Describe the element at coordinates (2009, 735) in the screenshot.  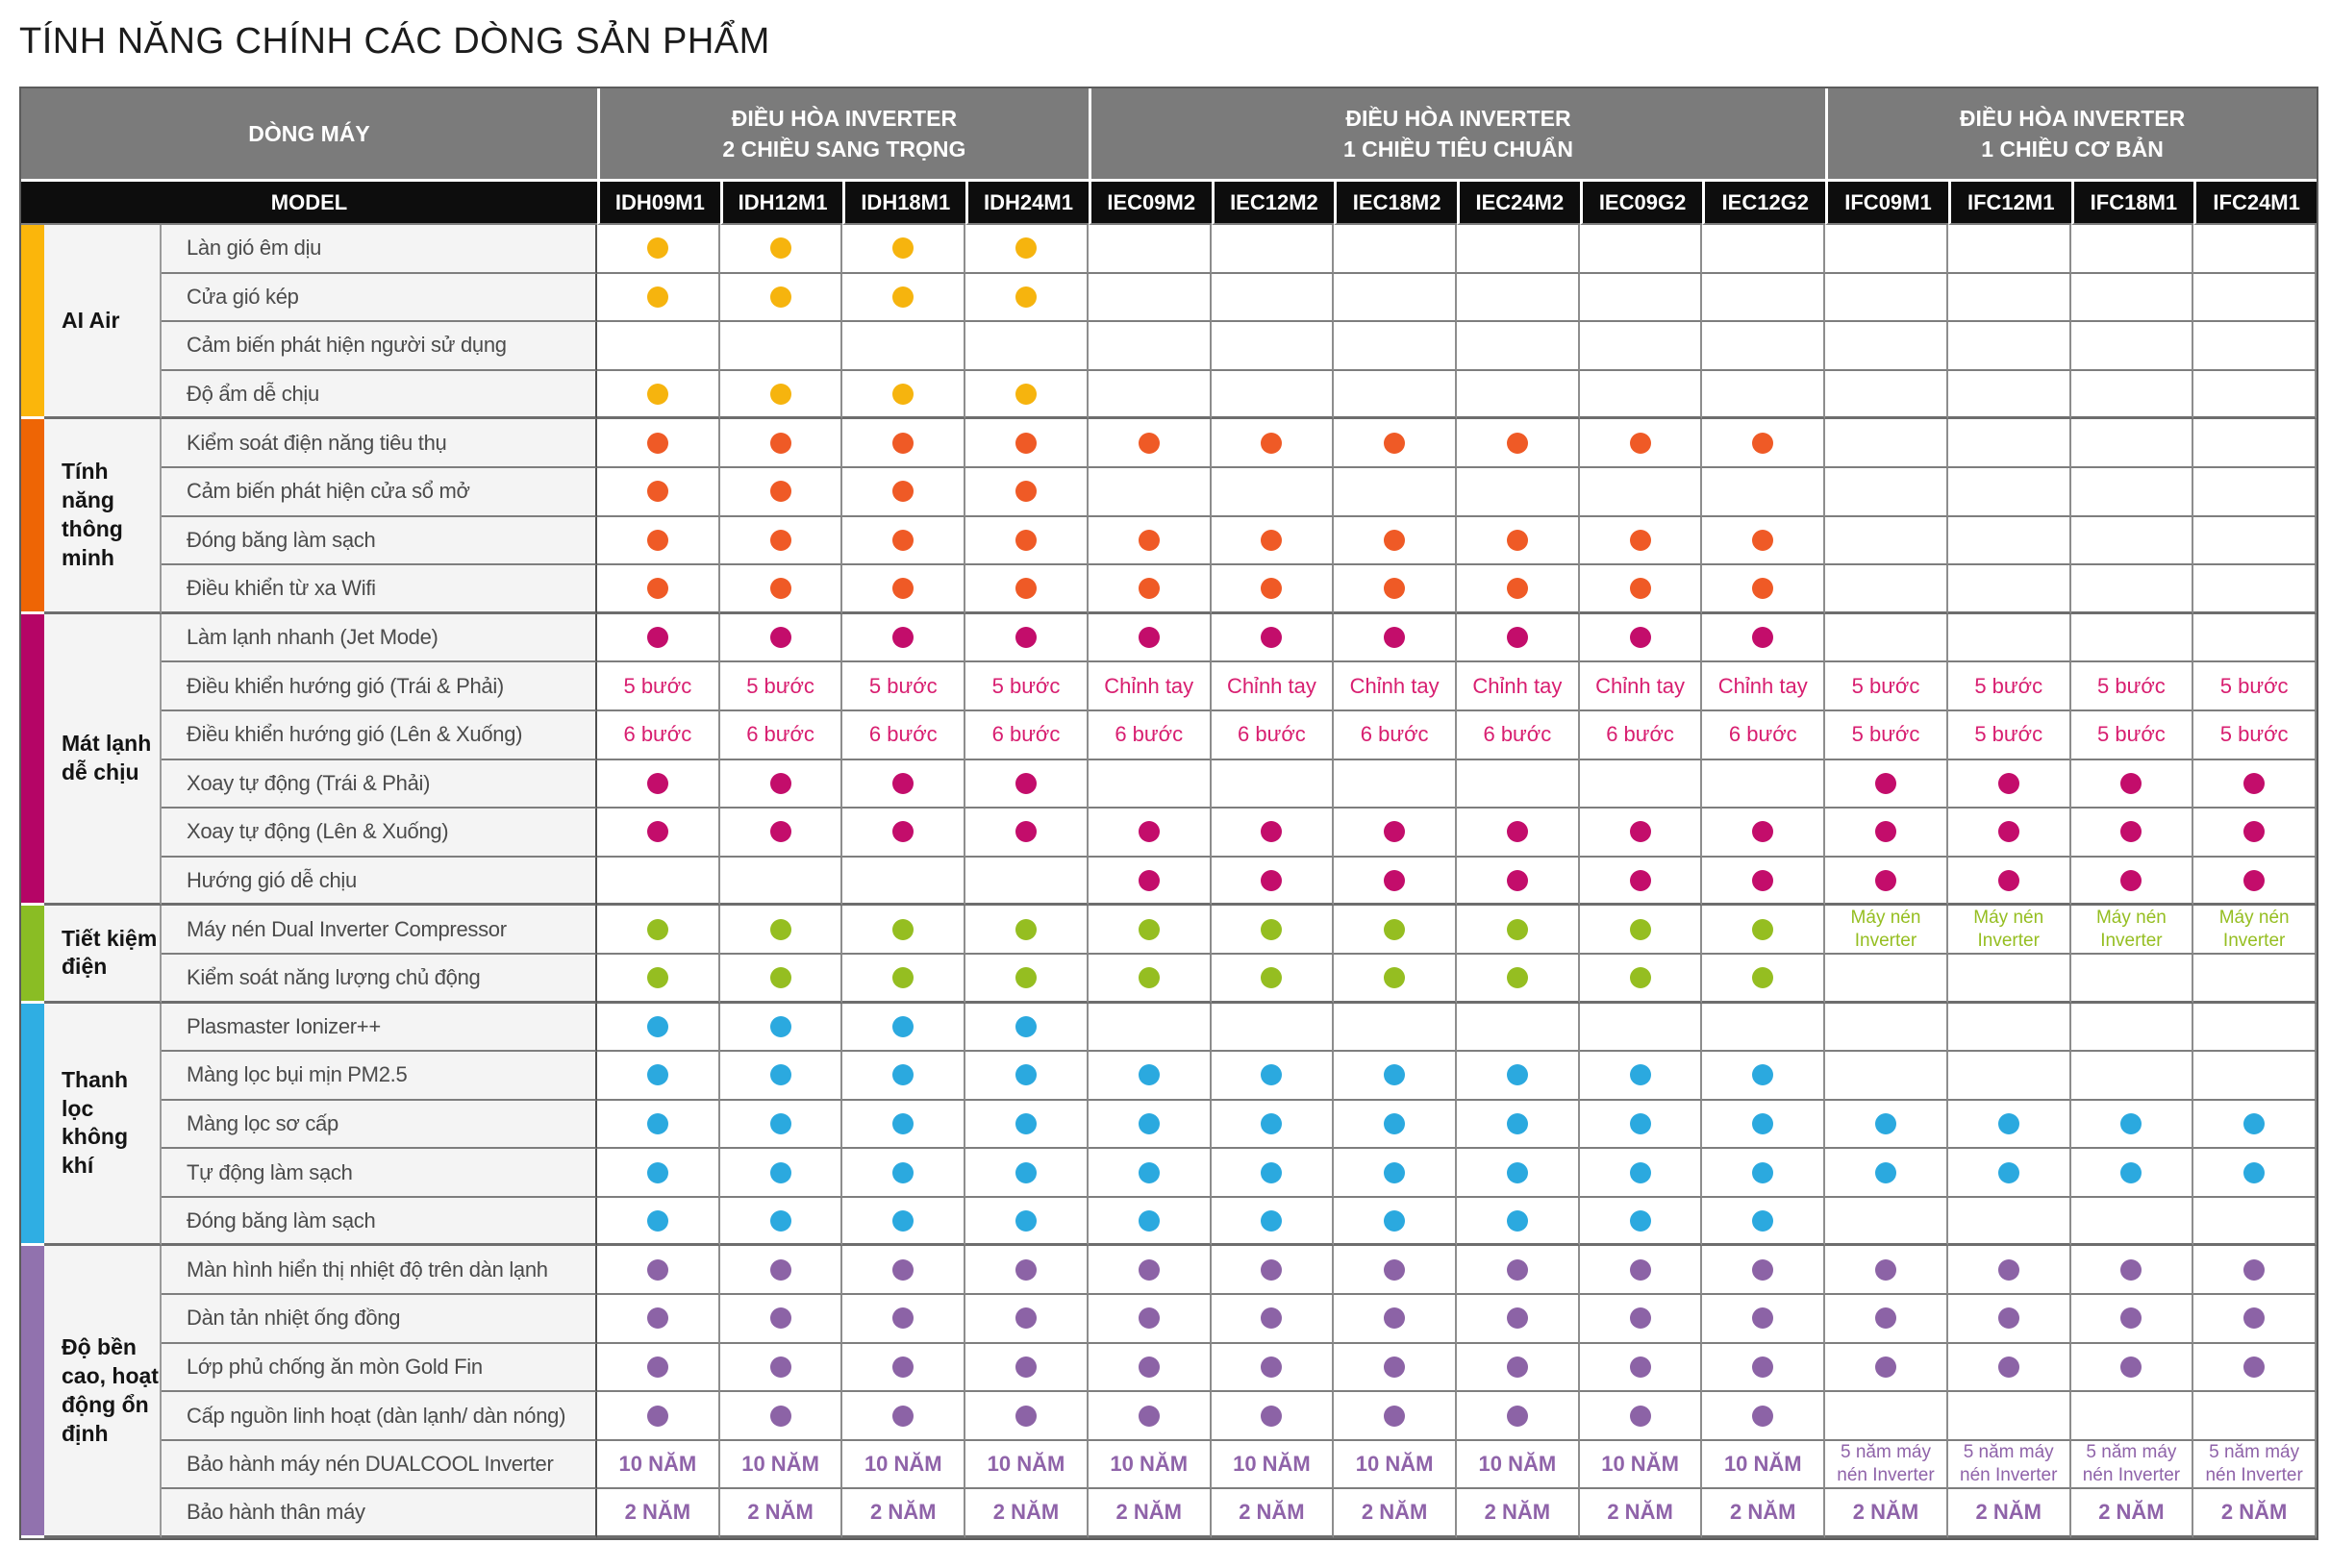
I see `feature-cell: 5 bước` at that location.